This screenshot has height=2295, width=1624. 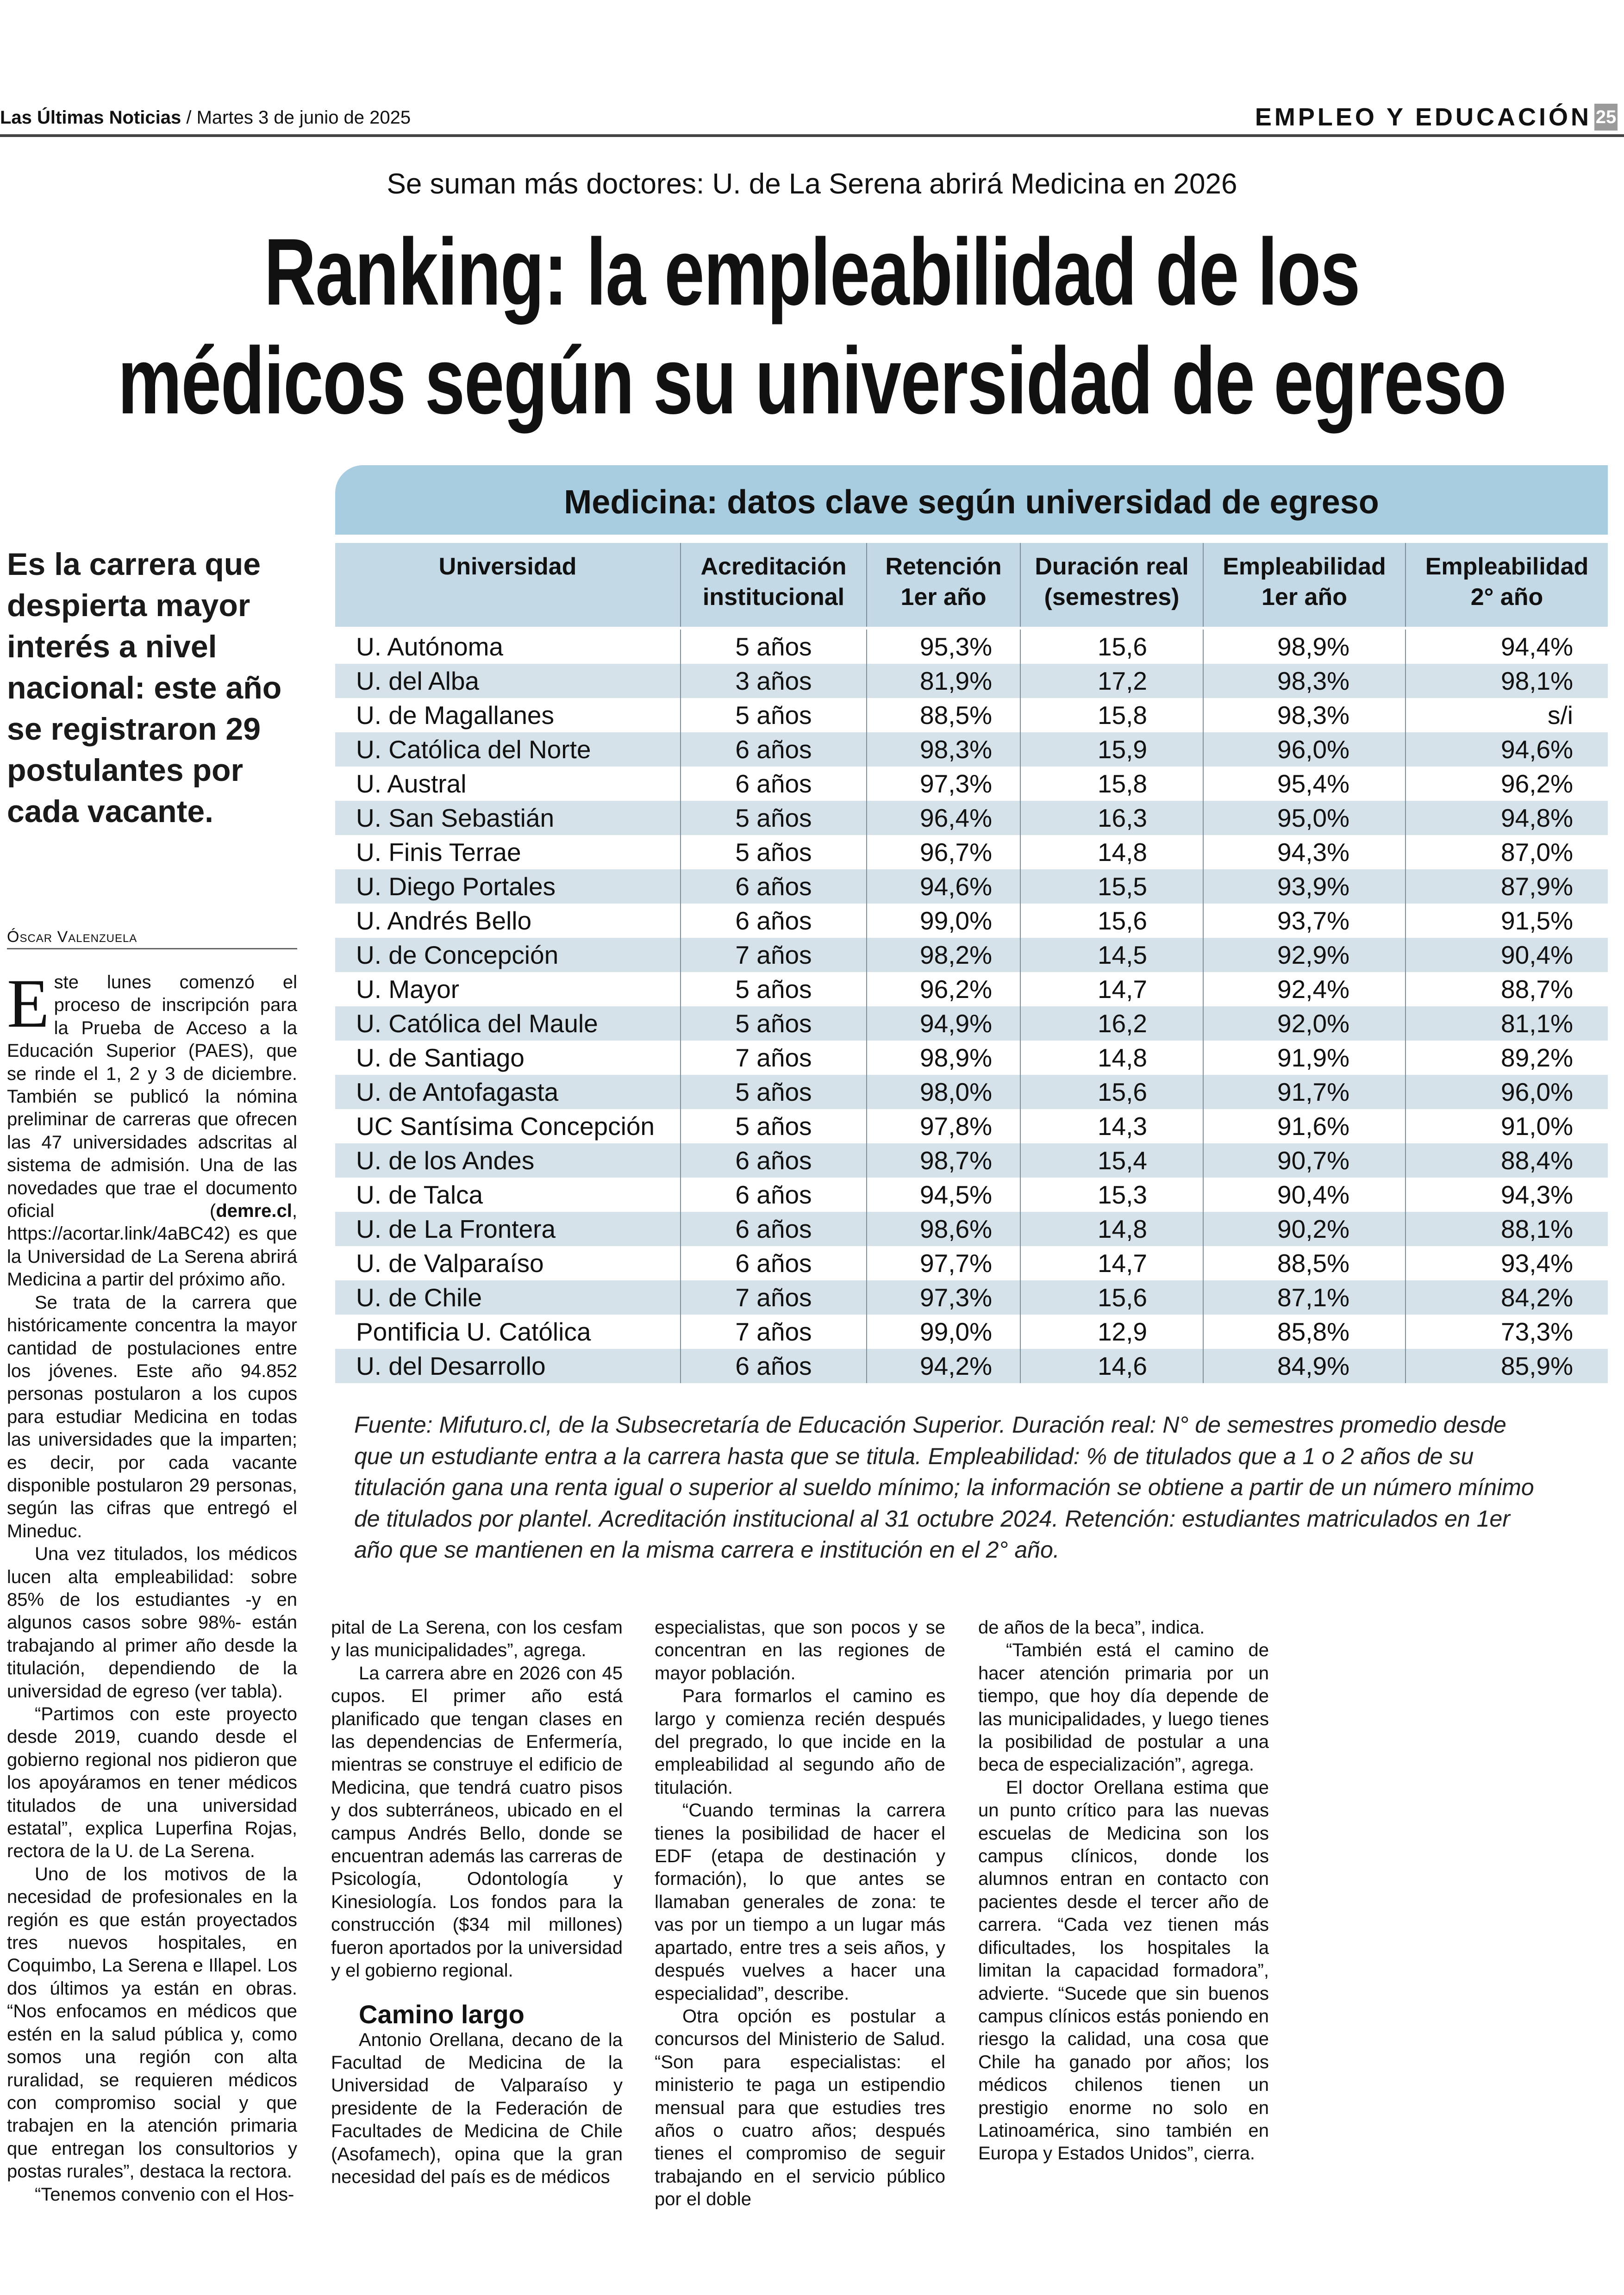 I want to click on table-cell: 87,0%, so click(x=1537, y=852).